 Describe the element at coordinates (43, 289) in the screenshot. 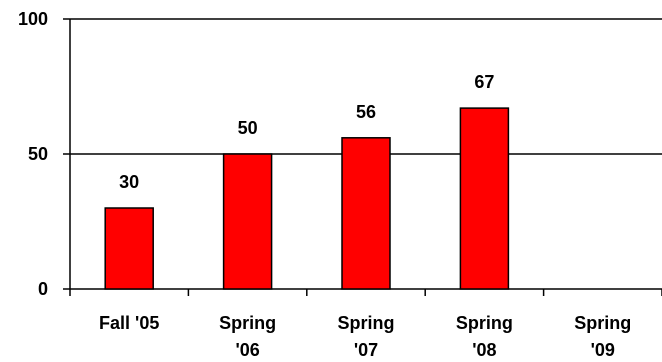

I see `y-tick-label-0: 0` at that location.